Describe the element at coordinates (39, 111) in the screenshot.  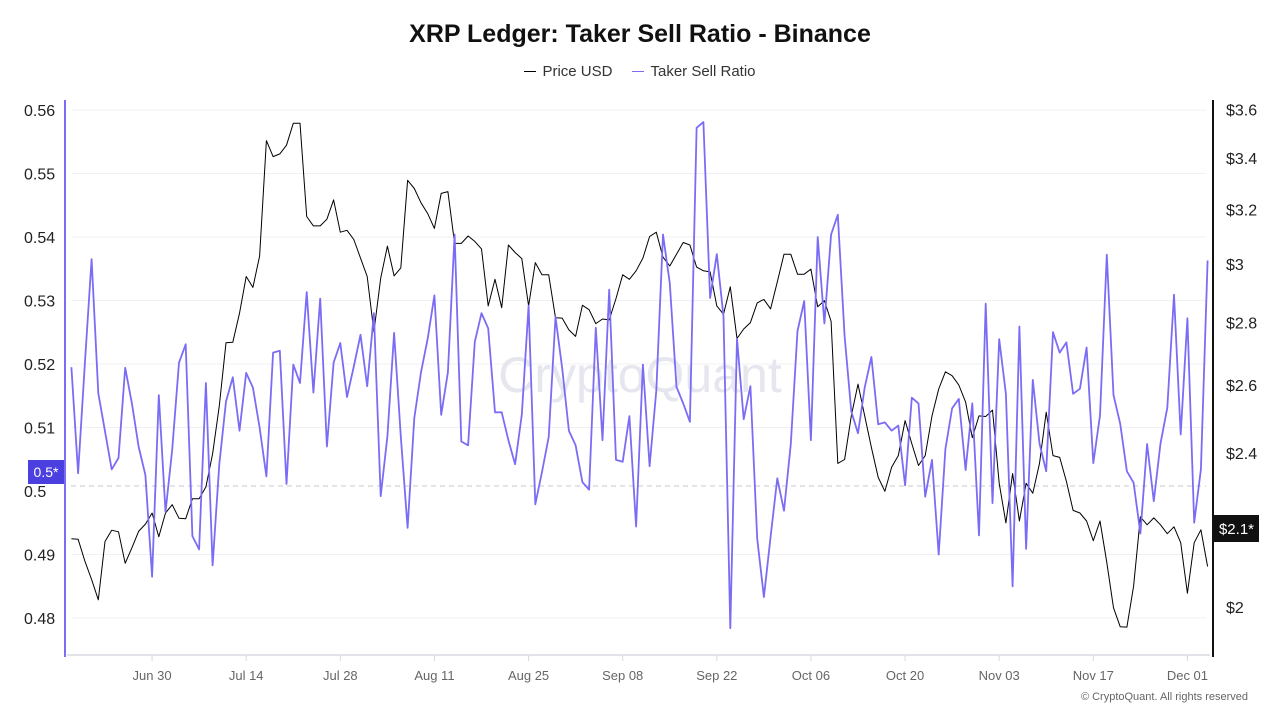
I see `left-axis-tick-label: 0.56` at that location.